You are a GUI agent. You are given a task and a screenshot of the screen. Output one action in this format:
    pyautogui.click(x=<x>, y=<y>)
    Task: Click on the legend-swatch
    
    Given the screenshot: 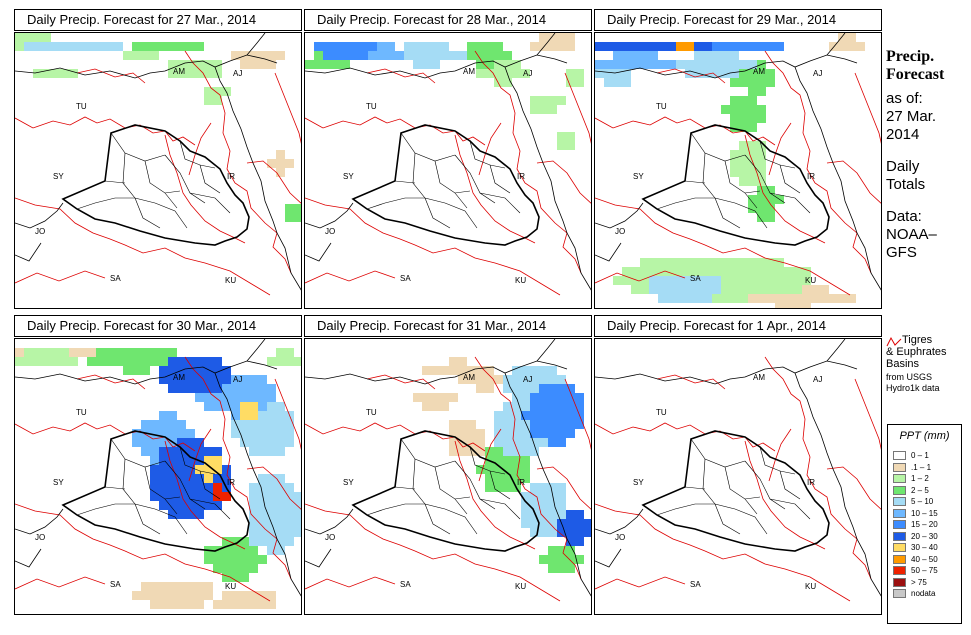 What is the action you would take?
    pyautogui.click(x=899, y=490)
    